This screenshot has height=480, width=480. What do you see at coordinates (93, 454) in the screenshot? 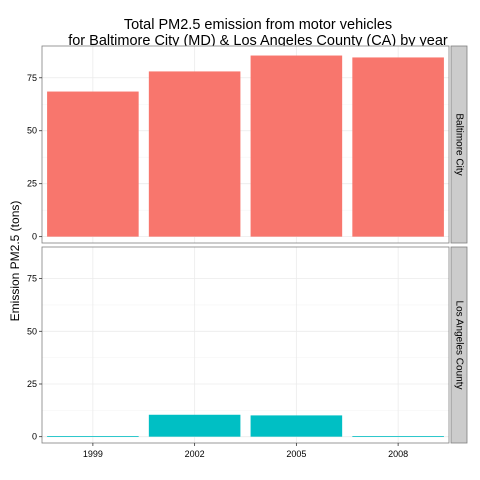
I see `x-tick-label: 1999` at bounding box center [93, 454].